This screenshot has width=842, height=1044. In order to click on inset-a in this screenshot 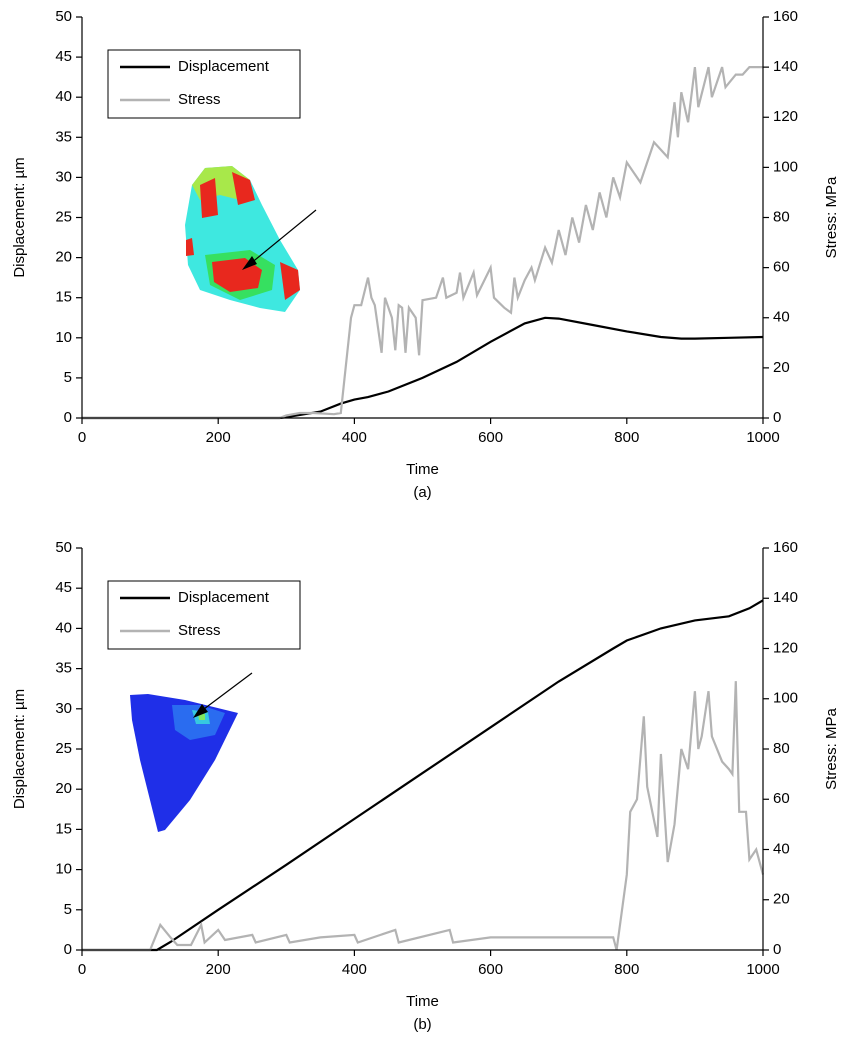, I will do `click(251, 239)`.